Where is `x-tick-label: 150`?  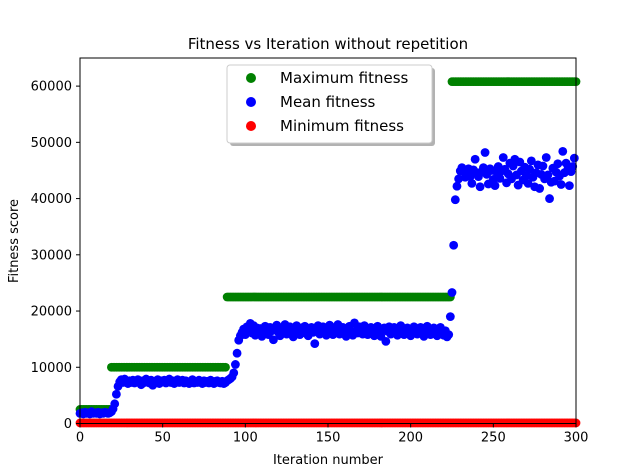 x-tick-label: 150 is located at coordinates (328, 438).